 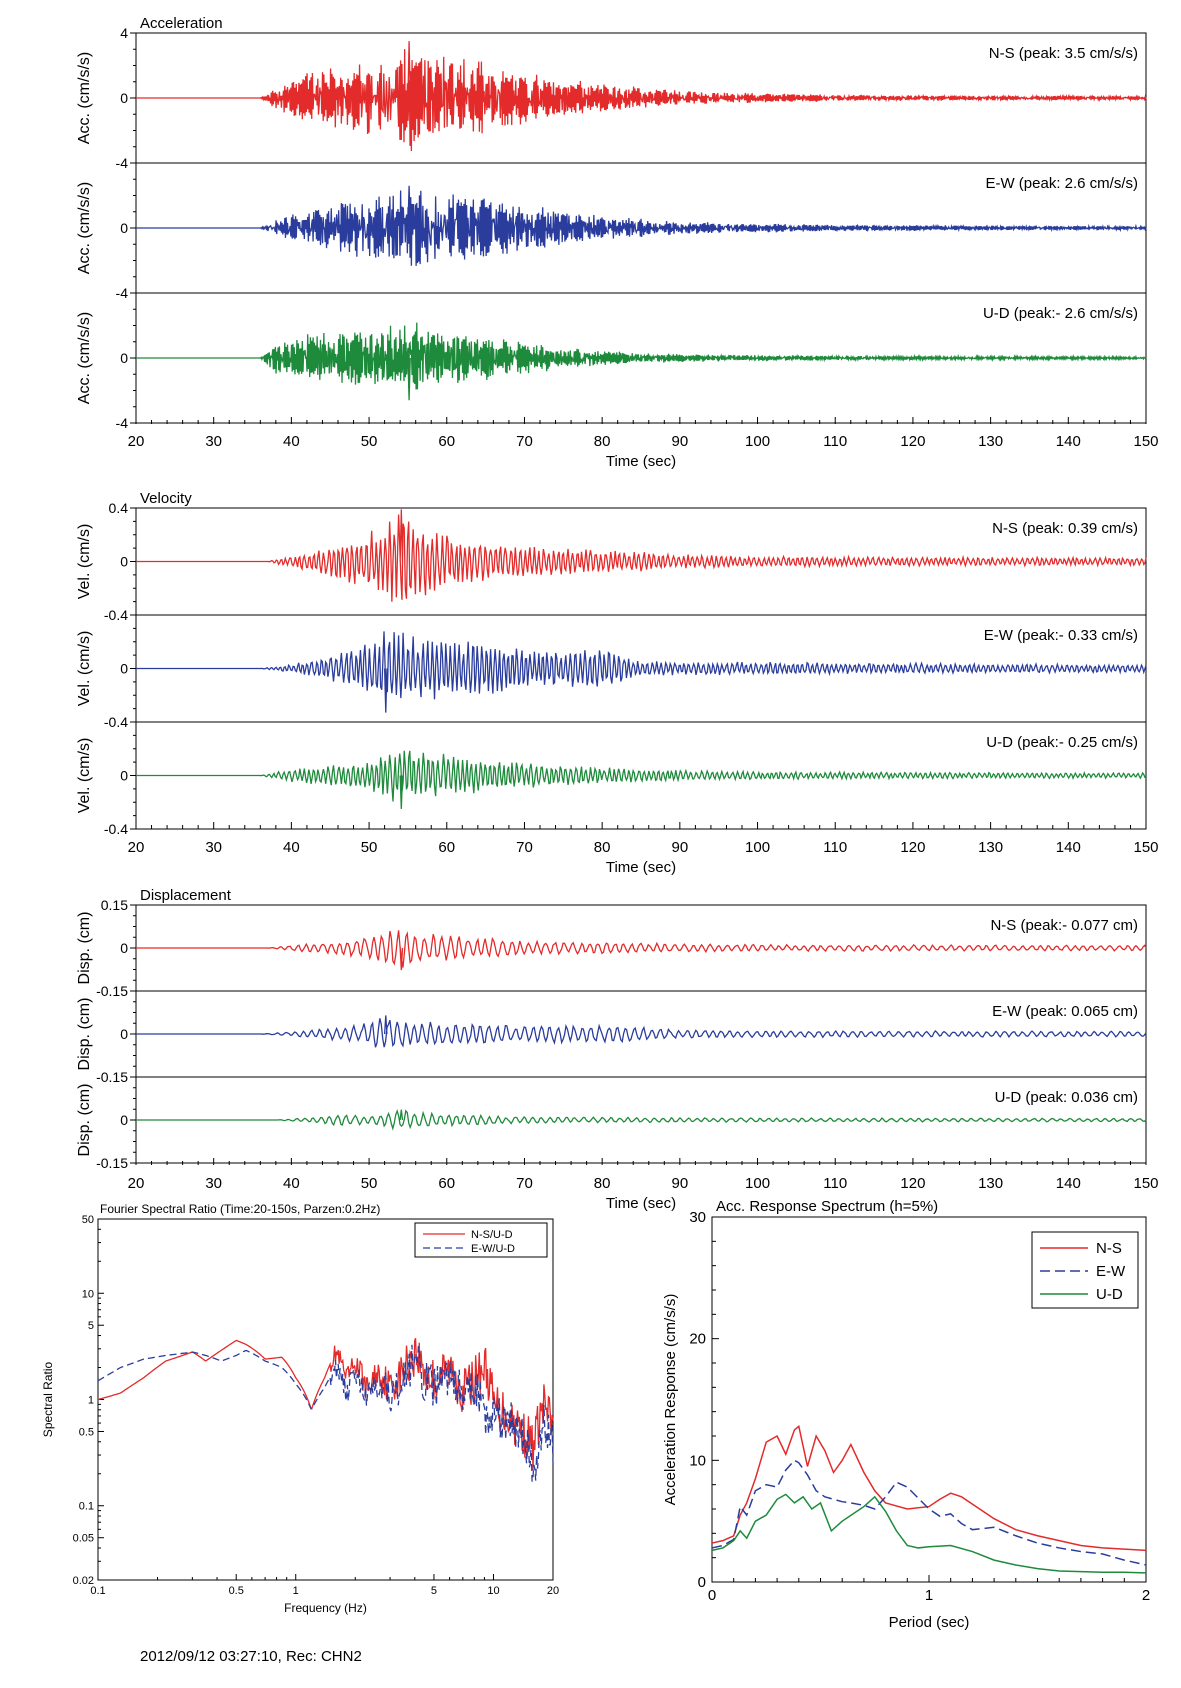 What do you see at coordinates (835, 1183) in the screenshot?
I see `displacement-x-tick-label: 110` at bounding box center [835, 1183].